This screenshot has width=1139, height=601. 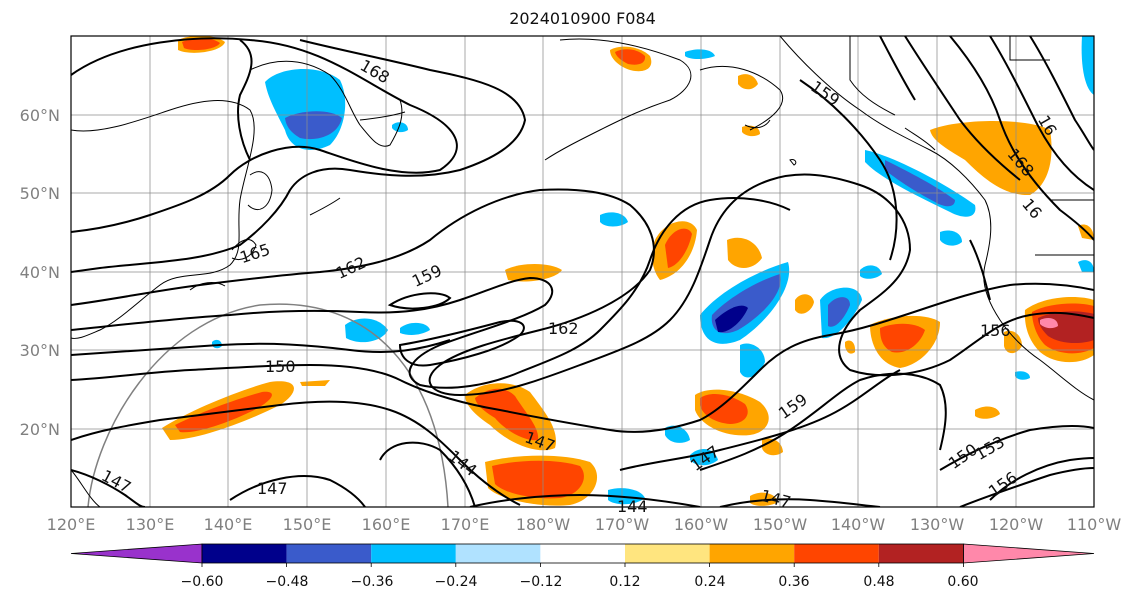 What do you see at coordinates (582, 18) in the screenshot?
I see `chart-title: 2024010900 F084` at bounding box center [582, 18].